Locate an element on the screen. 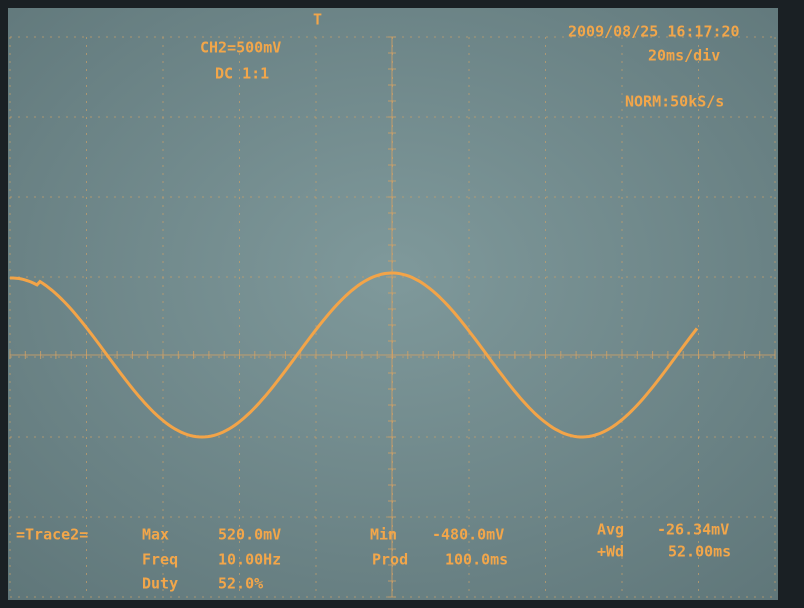  measure-label: Min is located at coordinates (383, 535).